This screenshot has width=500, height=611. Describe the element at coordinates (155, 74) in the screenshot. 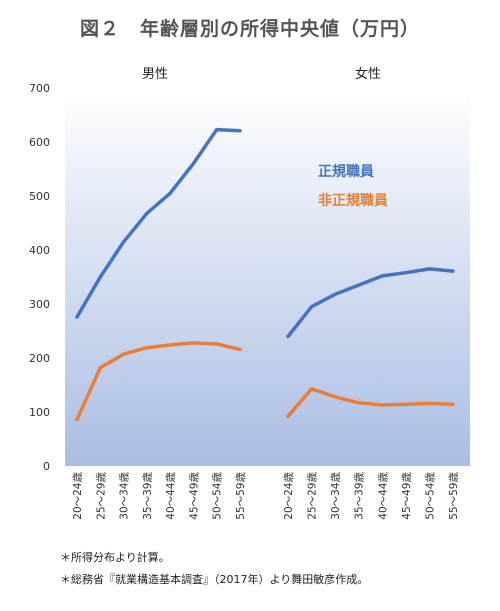

I see `panel-label: 男性` at that location.